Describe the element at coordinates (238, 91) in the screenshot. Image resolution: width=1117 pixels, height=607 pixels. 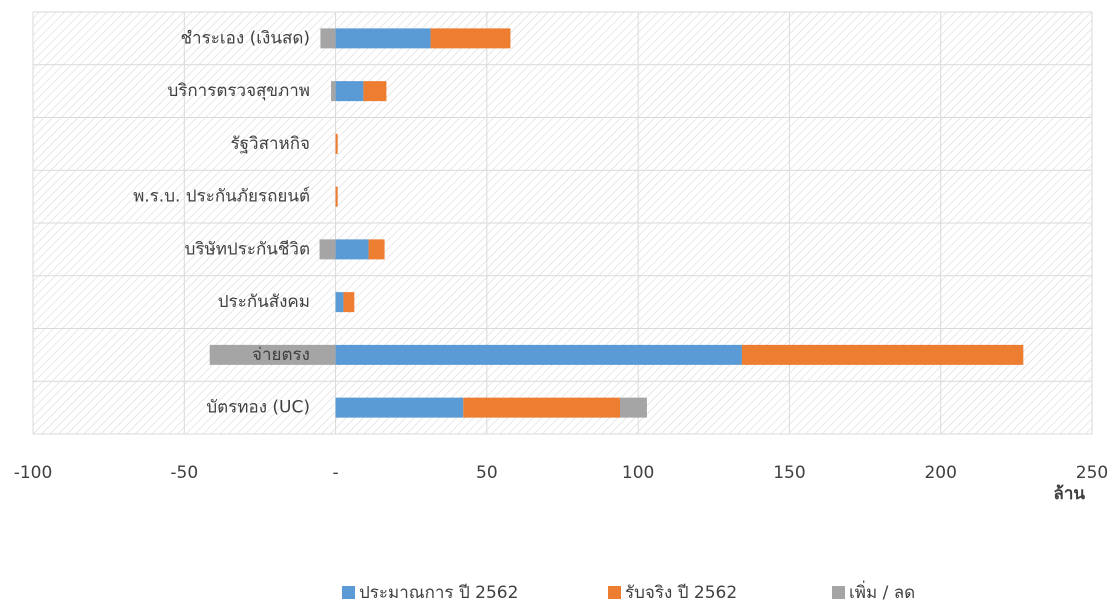
I see `y-tick-label: บริการตรวจสุขภาพ` at that location.